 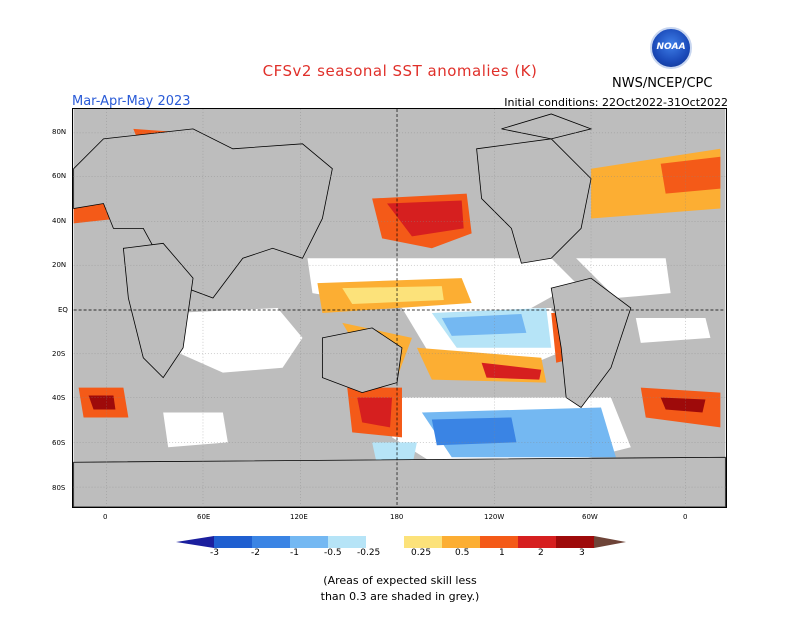 I want to click on colorbar, so click(x=401, y=542).